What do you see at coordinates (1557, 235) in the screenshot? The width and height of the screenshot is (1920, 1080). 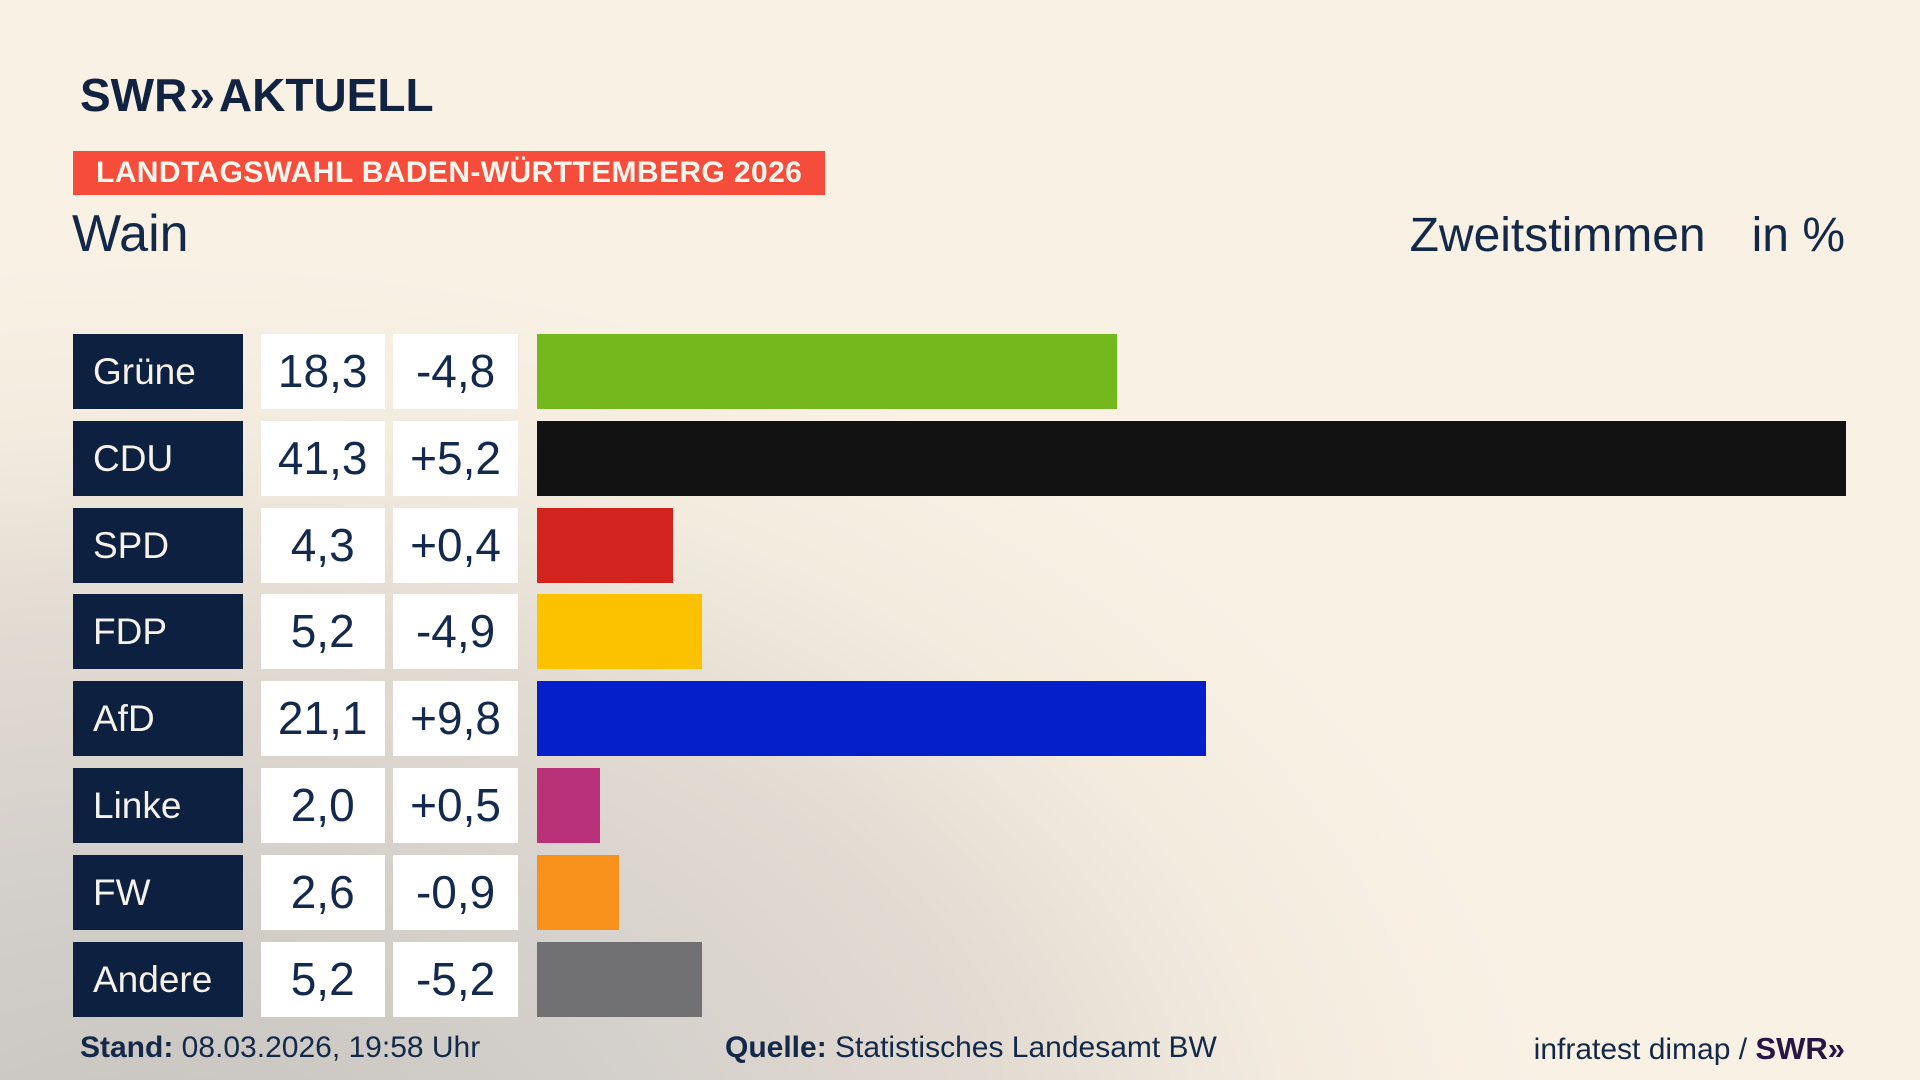 I see `measure-label: Zweitstimmen` at bounding box center [1557, 235].